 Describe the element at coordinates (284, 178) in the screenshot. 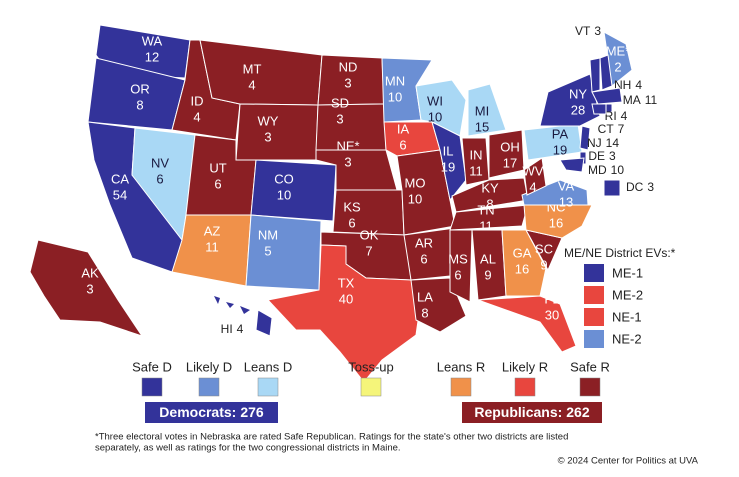

I see `state-abbr: CO` at that location.